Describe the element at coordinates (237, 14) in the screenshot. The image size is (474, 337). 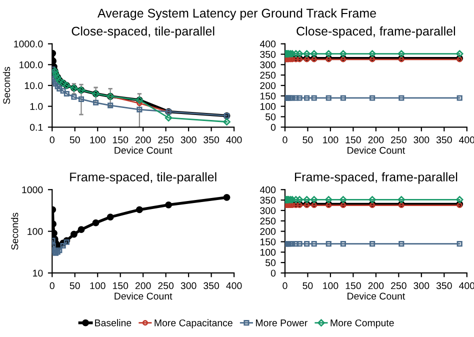
I see `chart-title: Average System Latency per Ground Track Frame` at that location.